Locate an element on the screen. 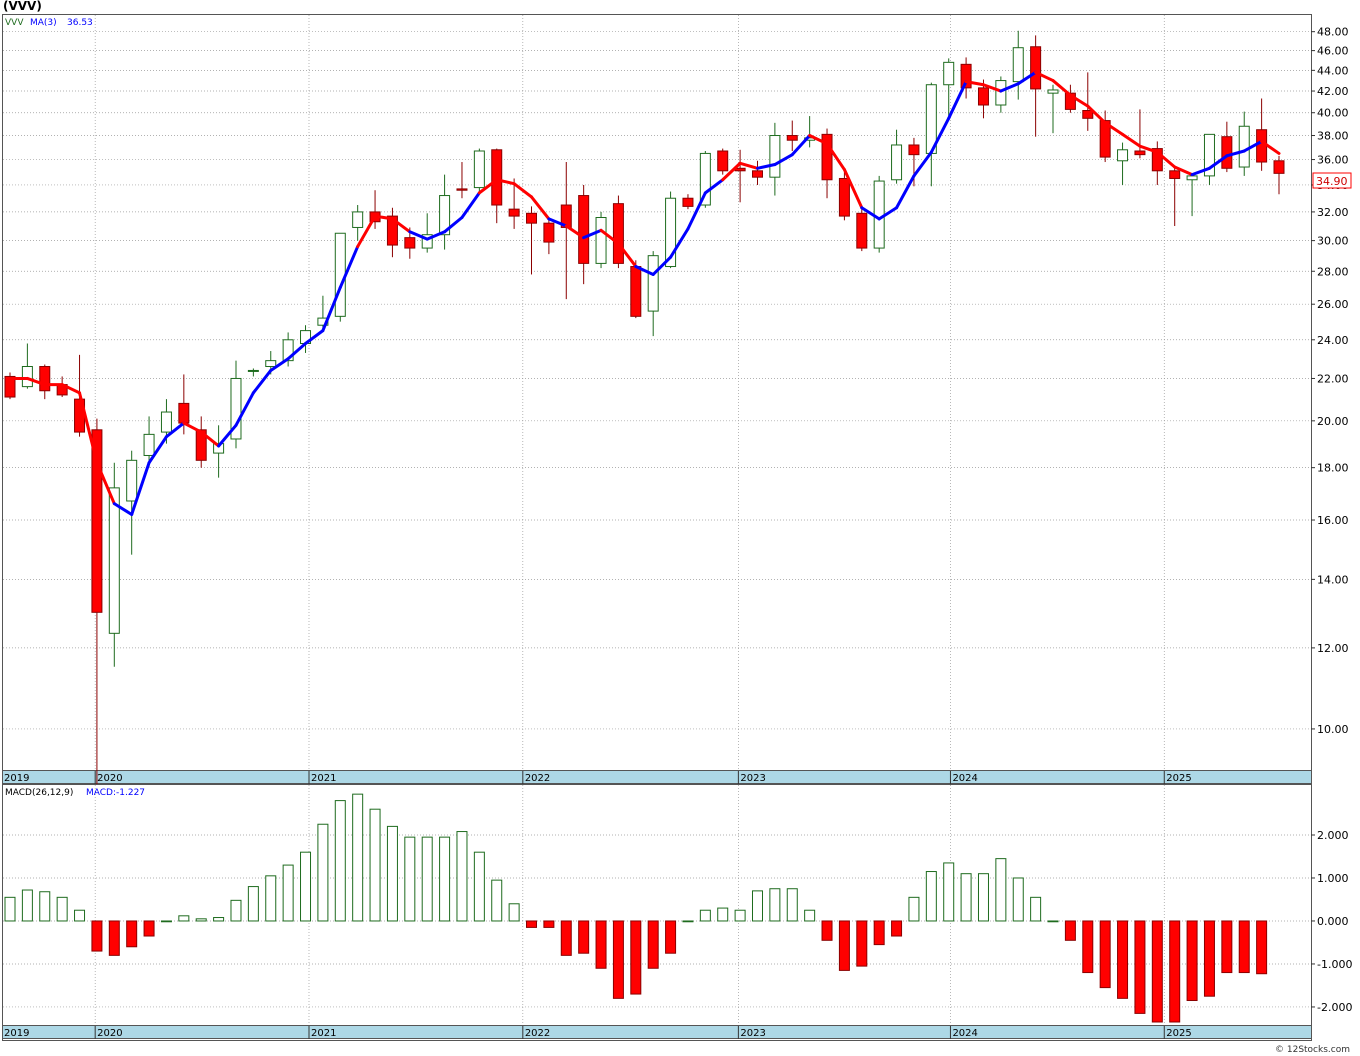  macd-y-tick-label: 2.000 is located at coordinates (1333, 835).